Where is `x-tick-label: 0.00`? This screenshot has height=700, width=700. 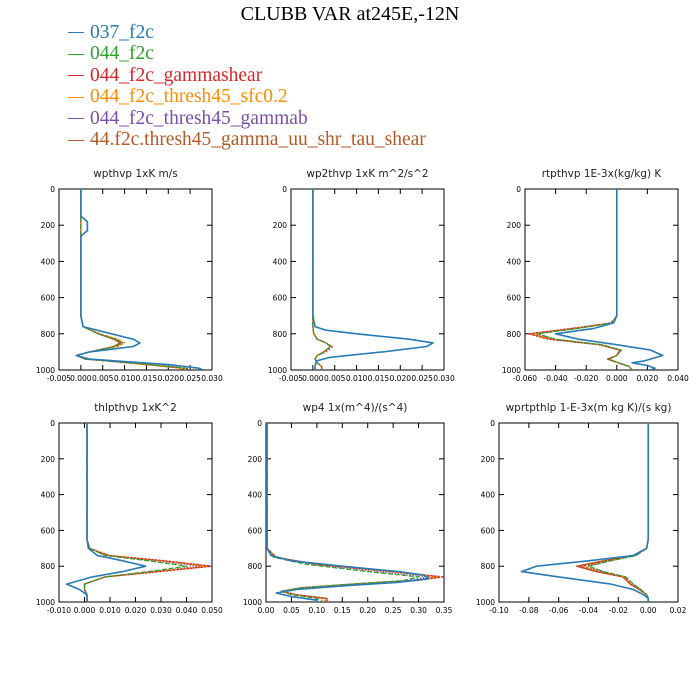 x-tick-label: 0.00 is located at coordinates (266, 610).